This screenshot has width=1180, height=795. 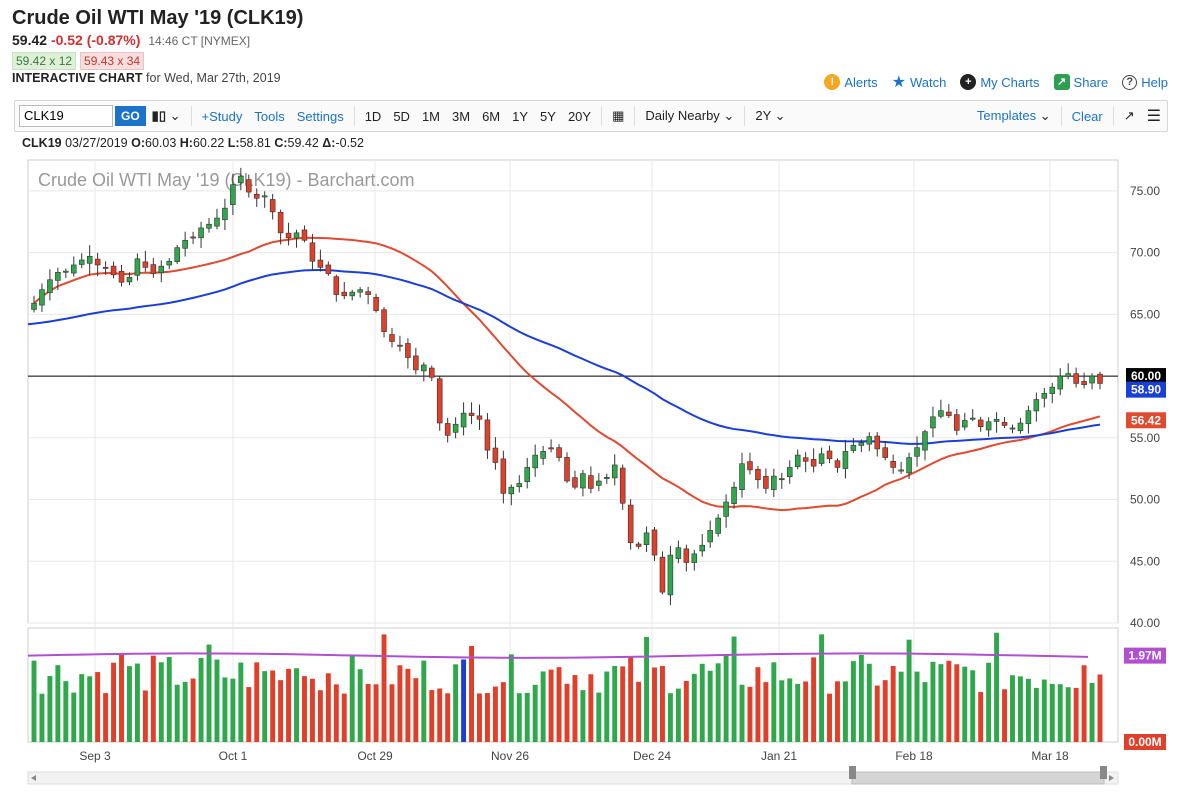 I want to click on period-1m: 1M, so click(x=431, y=116).